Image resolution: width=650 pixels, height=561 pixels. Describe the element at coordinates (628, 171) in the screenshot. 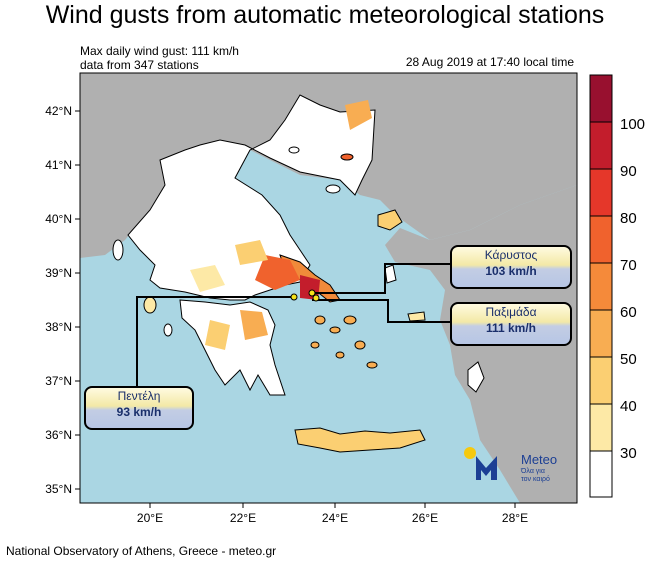

I see `colorbar-label: 90` at that location.